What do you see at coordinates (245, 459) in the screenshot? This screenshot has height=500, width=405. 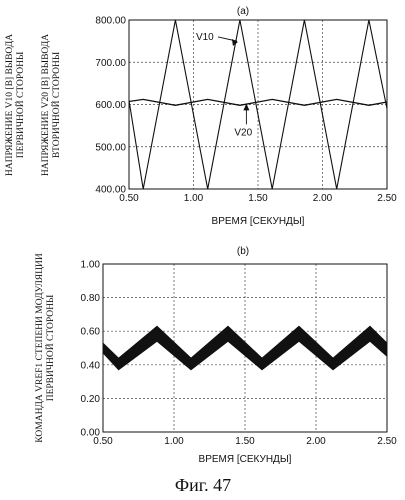 I see `chart-b-xlabel: ВРЕМЯ [СЕКУНДЫ]` at bounding box center [245, 459].